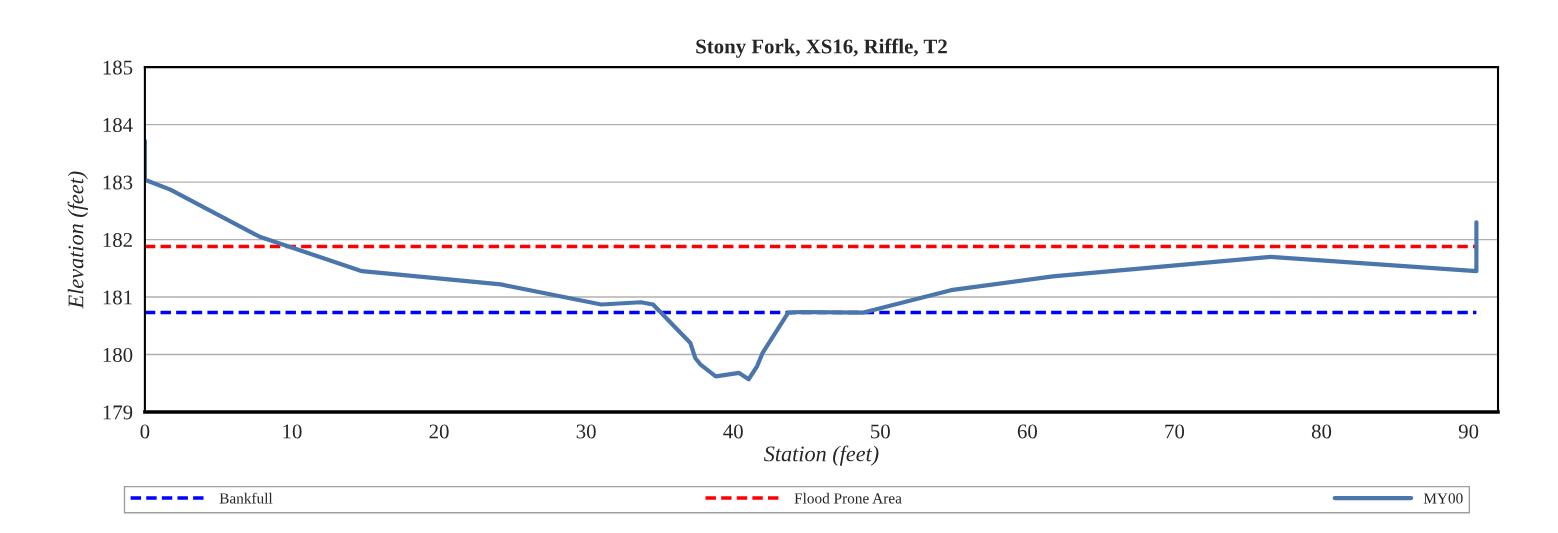 The width and height of the screenshot is (1558, 533). What do you see at coordinates (1027, 431) in the screenshot?
I see `x-tick-label: 60` at bounding box center [1027, 431].